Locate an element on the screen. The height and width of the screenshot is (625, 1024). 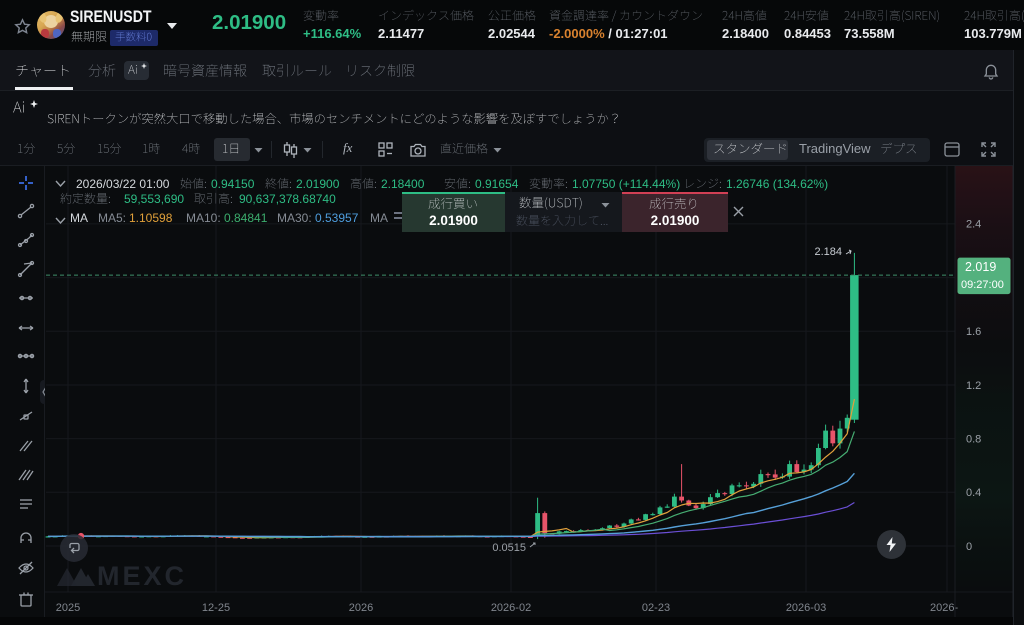
svg-text: MEXC is located at coordinates (142, 576).